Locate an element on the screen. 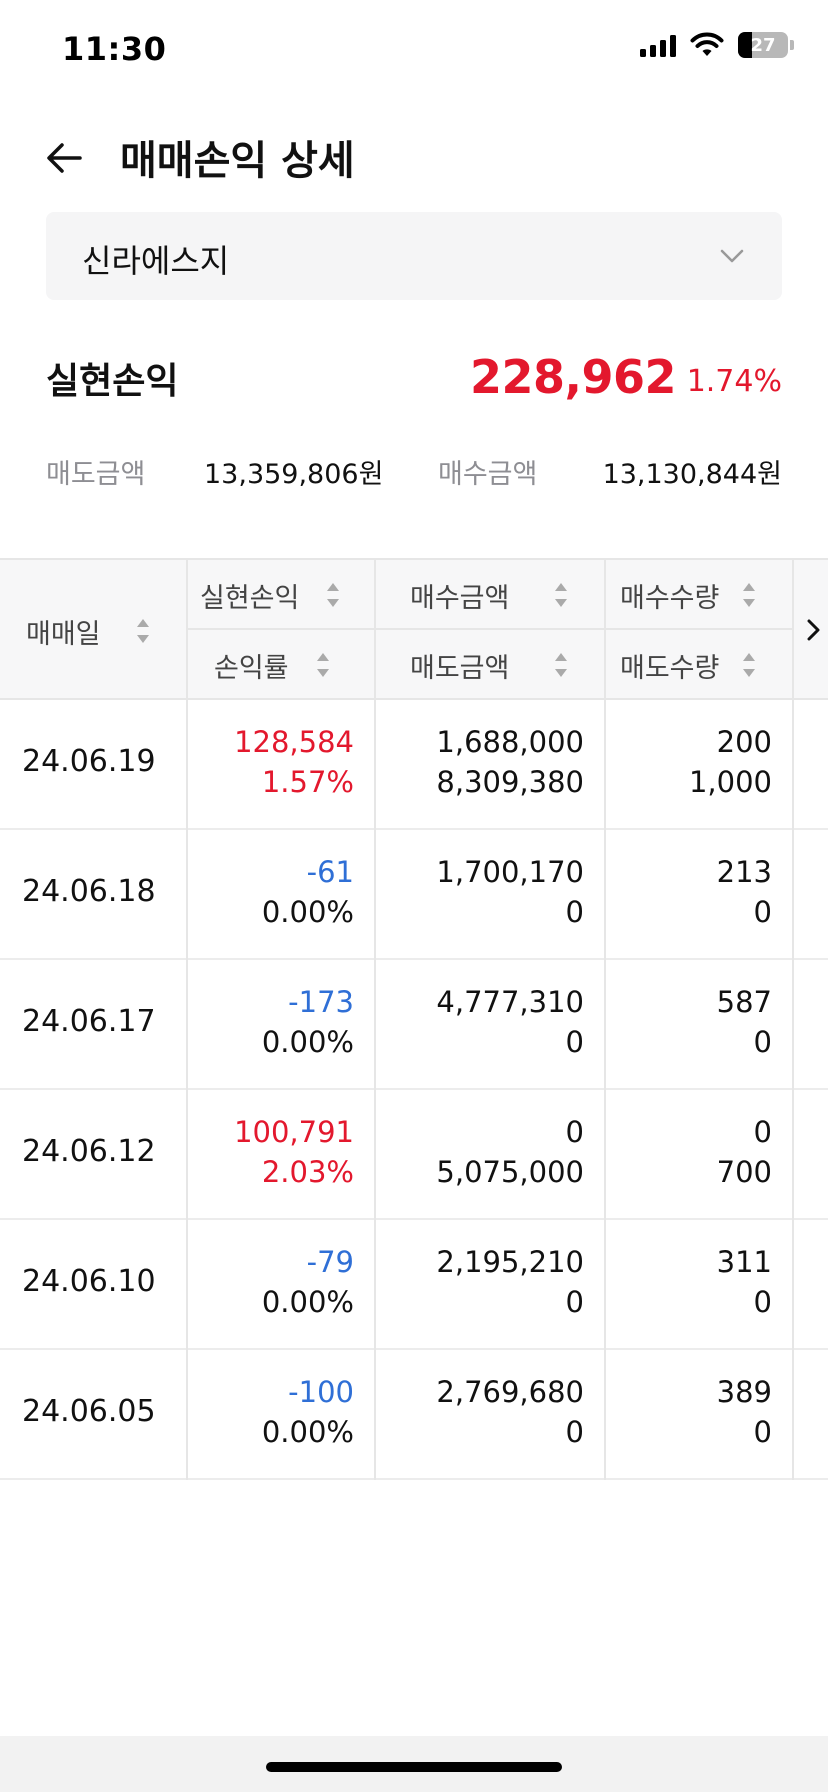 The image size is (828, 1792). sell-amount-label: 매도금액 is located at coordinates (96, 474).